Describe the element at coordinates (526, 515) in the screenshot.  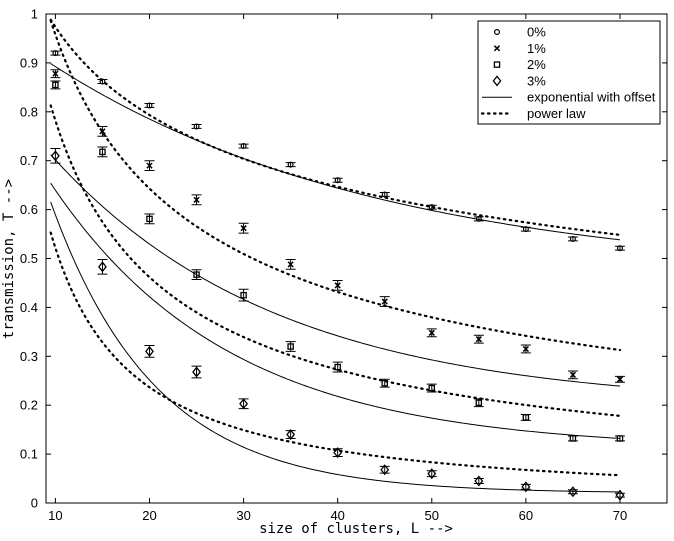
I see `x-tick-label: 60` at that location.